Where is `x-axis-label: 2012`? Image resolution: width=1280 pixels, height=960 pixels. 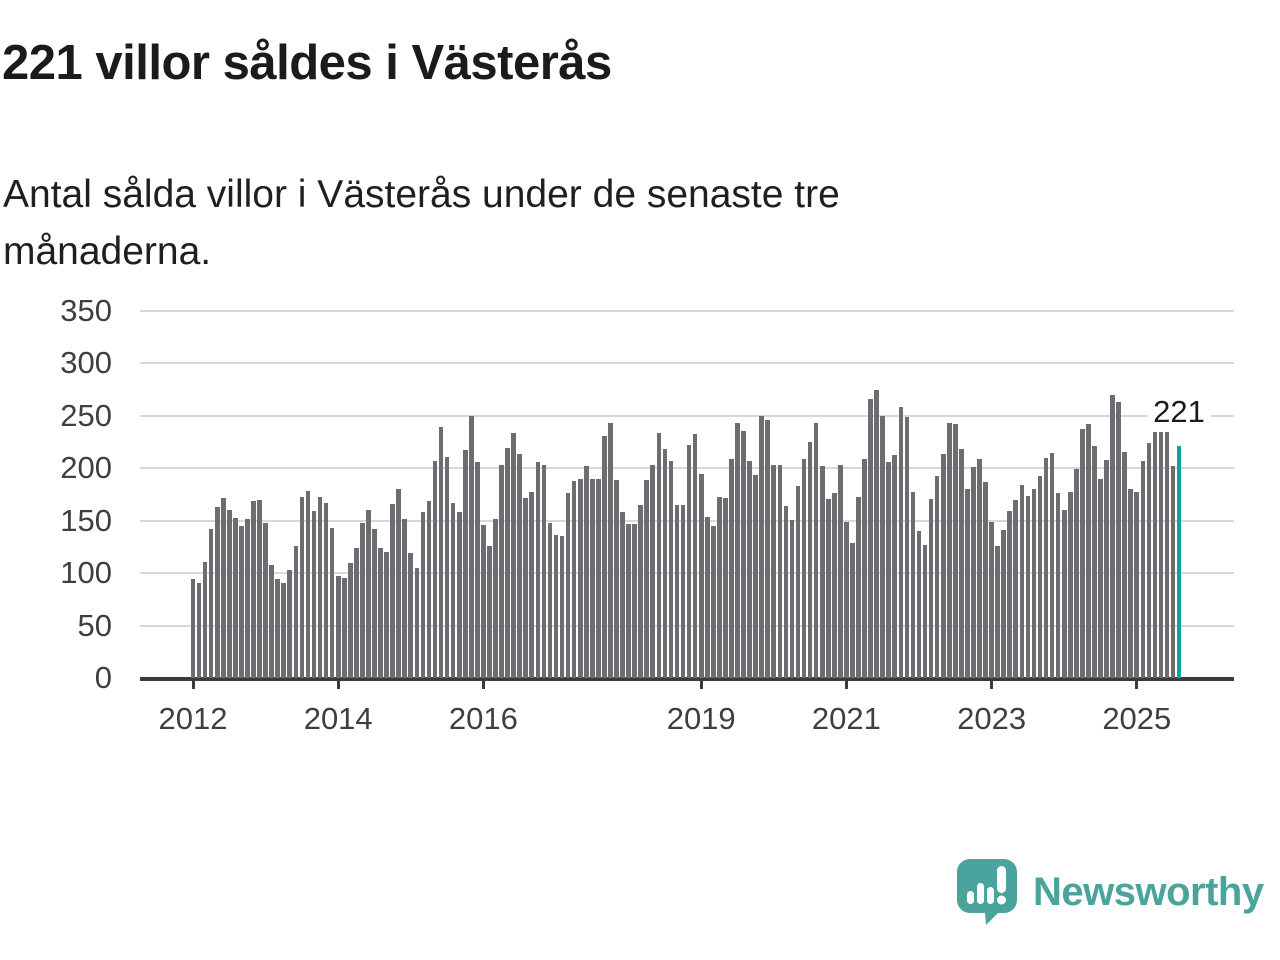
x-axis-label: 2012 is located at coordinates (193, 718).